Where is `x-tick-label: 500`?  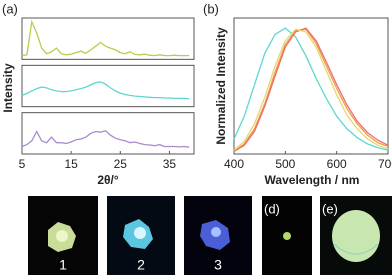 x-tick-label: 500 is located at coordinates (285, 164).